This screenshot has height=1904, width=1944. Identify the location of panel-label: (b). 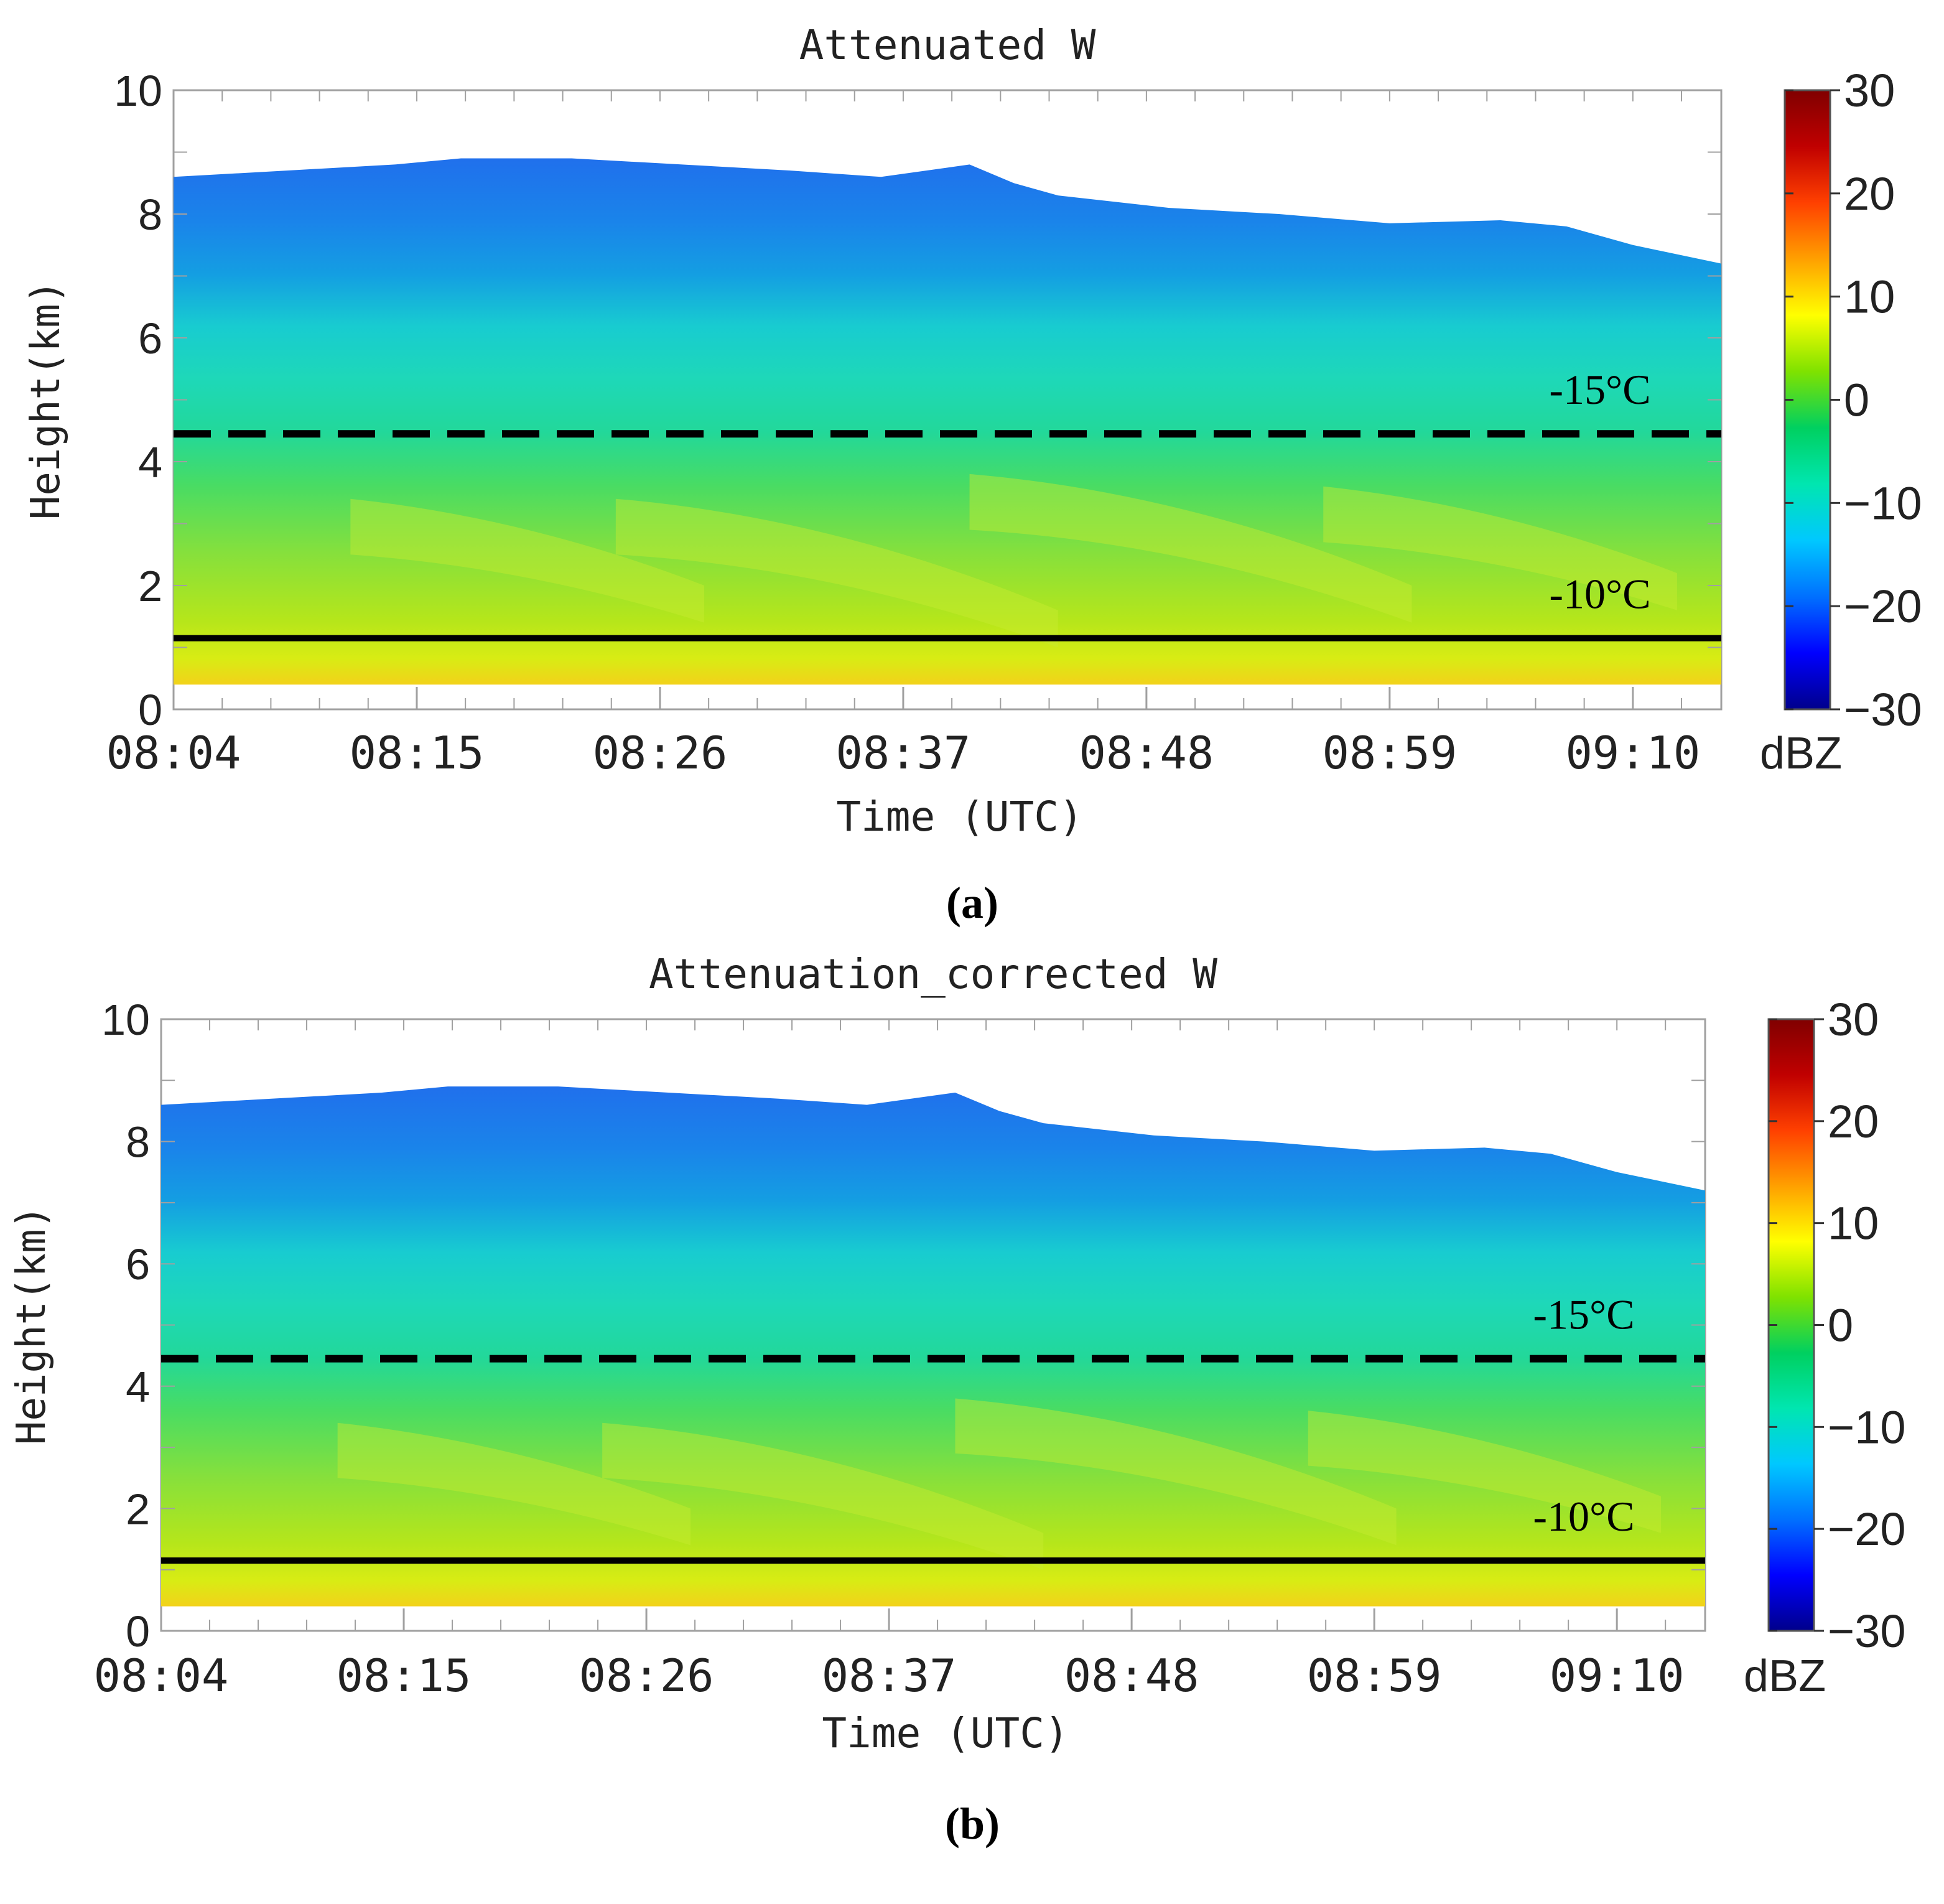
(972, 1824).